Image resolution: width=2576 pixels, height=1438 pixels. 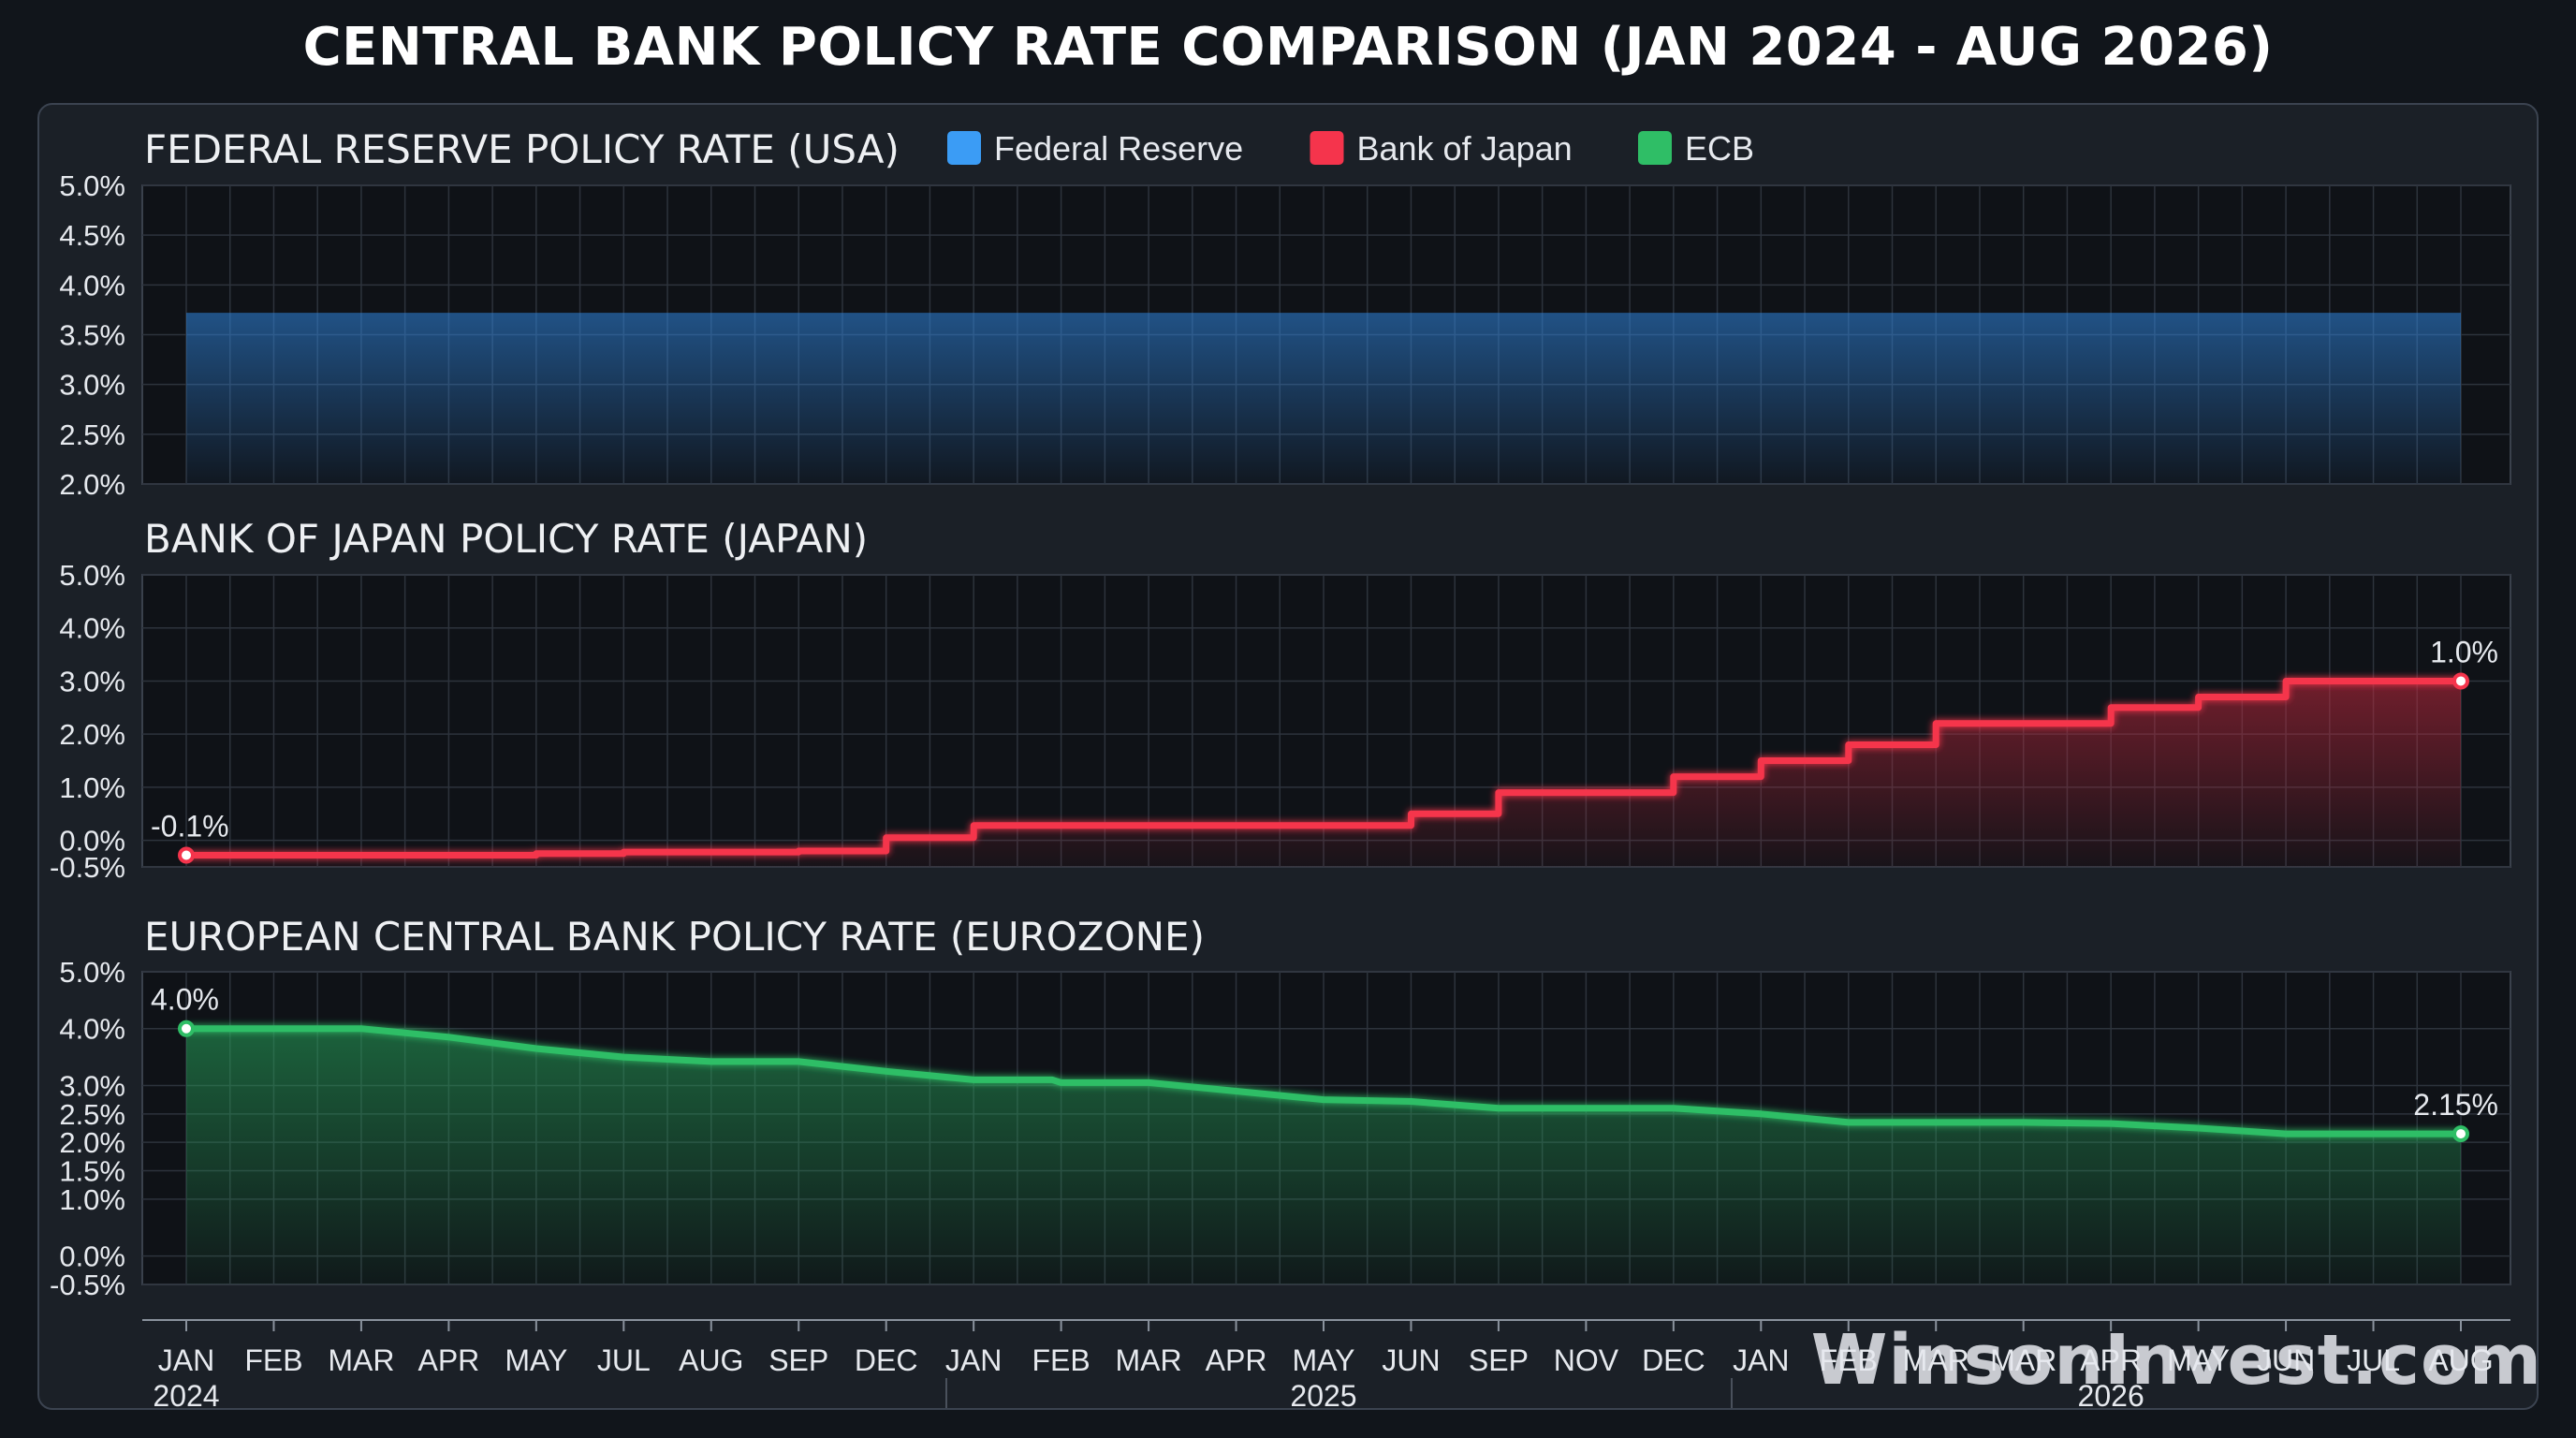 I want to click on year-label: 2024, so click(x=186, y=1393).